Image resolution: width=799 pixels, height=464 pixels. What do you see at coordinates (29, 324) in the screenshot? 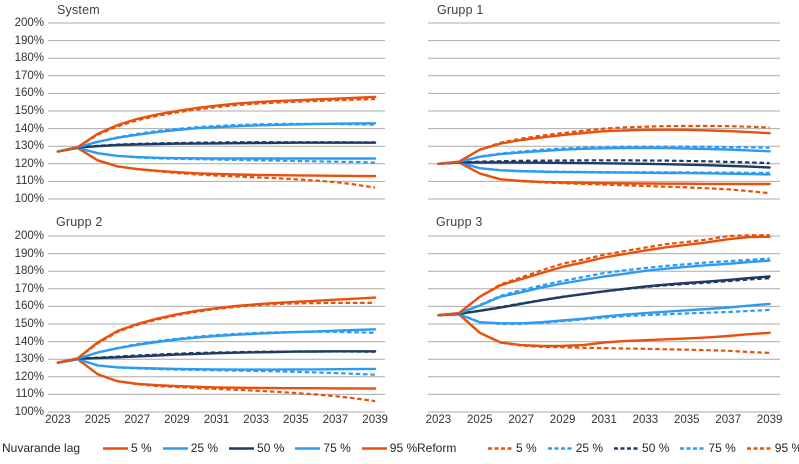
I see `y-axis-tick-label: 150%` at bounding box center [29, 324].